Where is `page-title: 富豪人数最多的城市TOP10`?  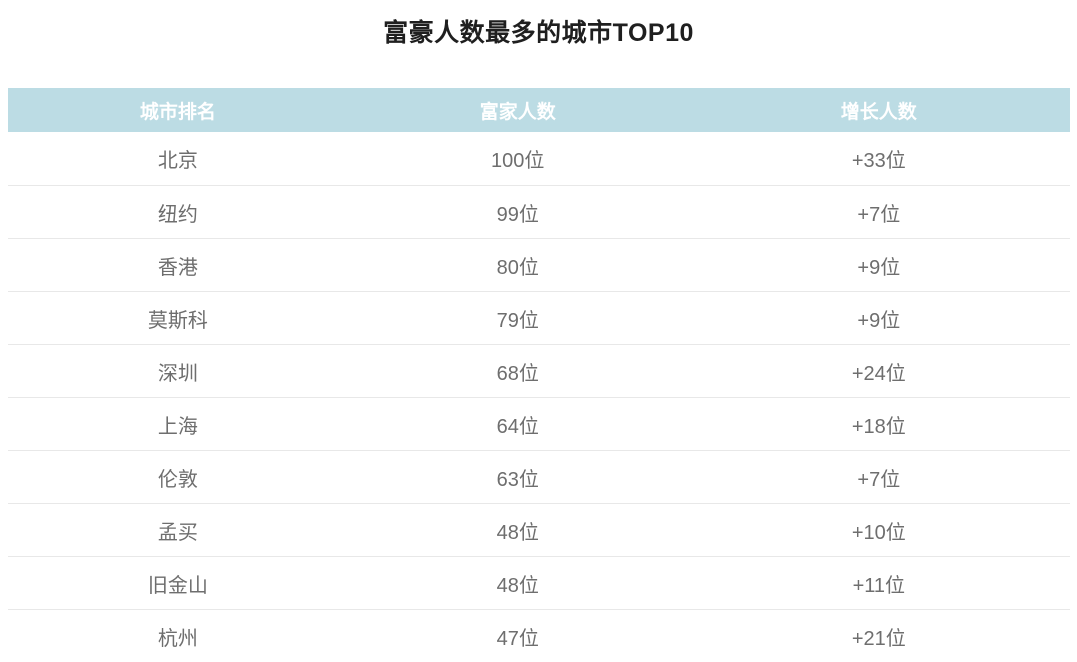
page-title: 富豪人数最多的城市TOP10 is located at coordinates (538, 33).